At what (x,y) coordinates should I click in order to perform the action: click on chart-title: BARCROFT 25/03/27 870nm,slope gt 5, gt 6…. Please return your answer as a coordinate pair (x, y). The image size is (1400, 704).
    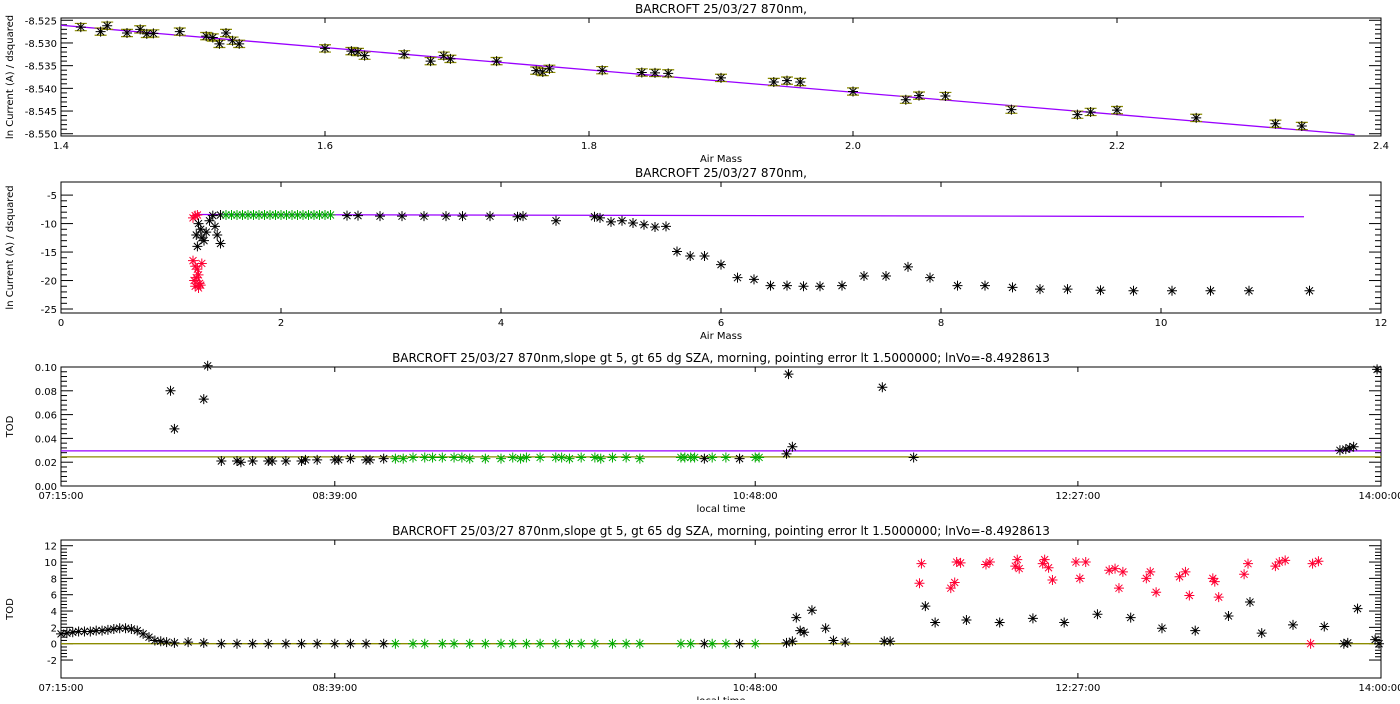
    Looking at the image, I should click on (721, 358).